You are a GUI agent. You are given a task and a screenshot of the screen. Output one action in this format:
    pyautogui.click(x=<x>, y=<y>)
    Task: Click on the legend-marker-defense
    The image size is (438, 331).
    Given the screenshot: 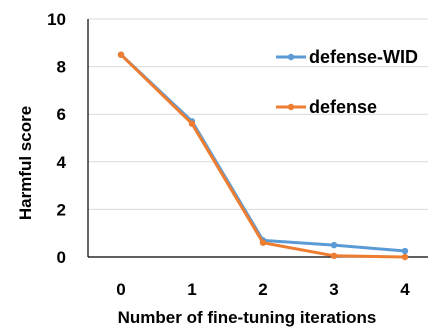 What is the action you would take?
    pyautogui.click(x=291, y=107)
    